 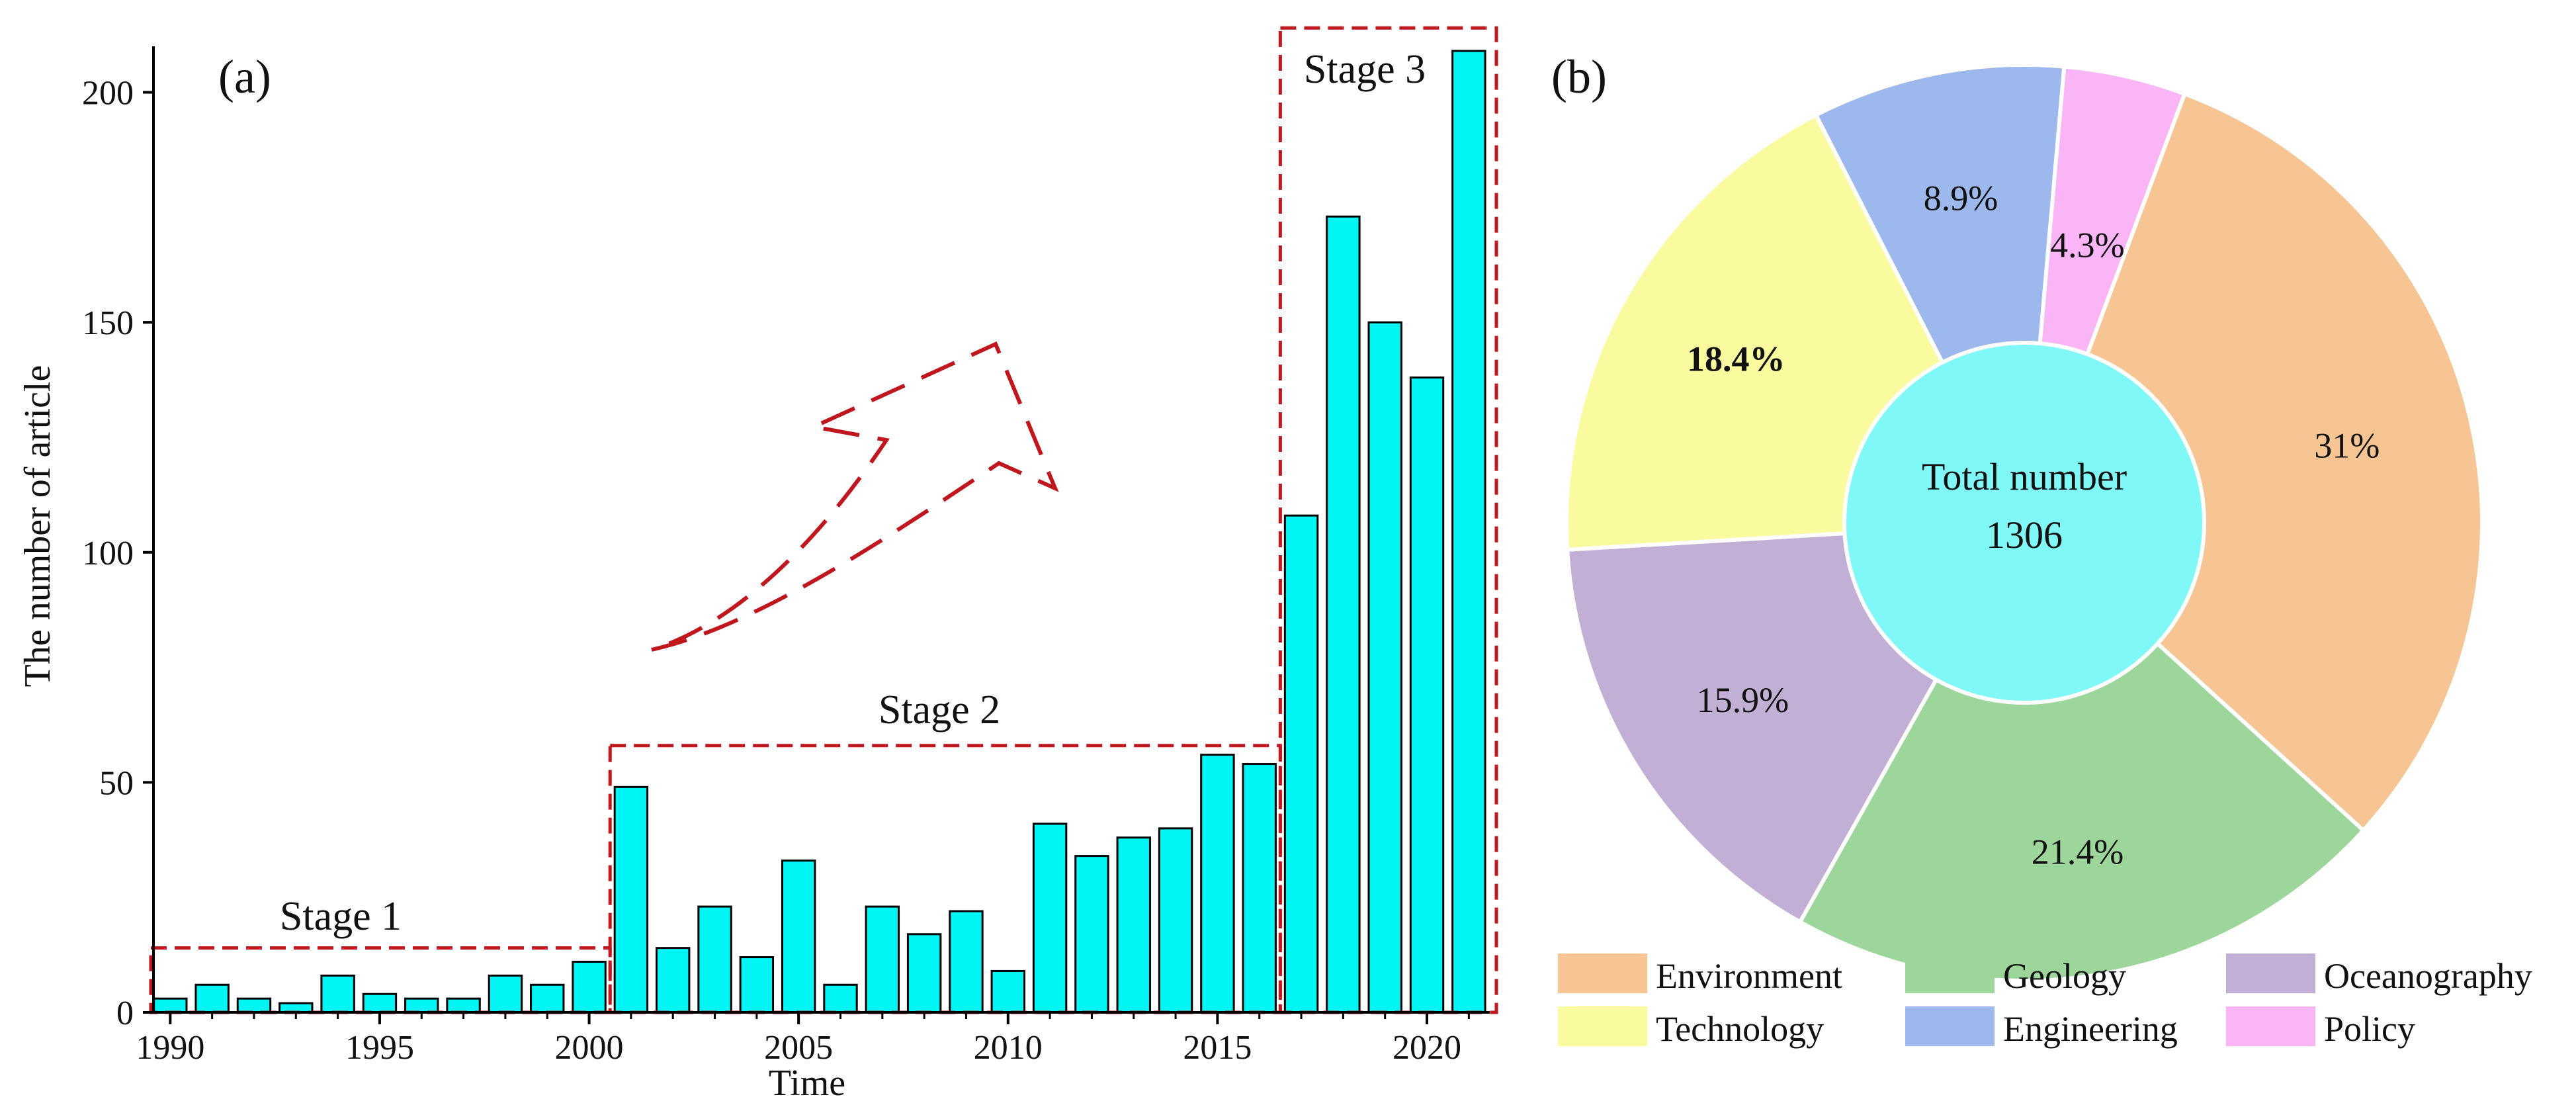 I want to click on growth-arrow-icon, so click(x=855, y=496).